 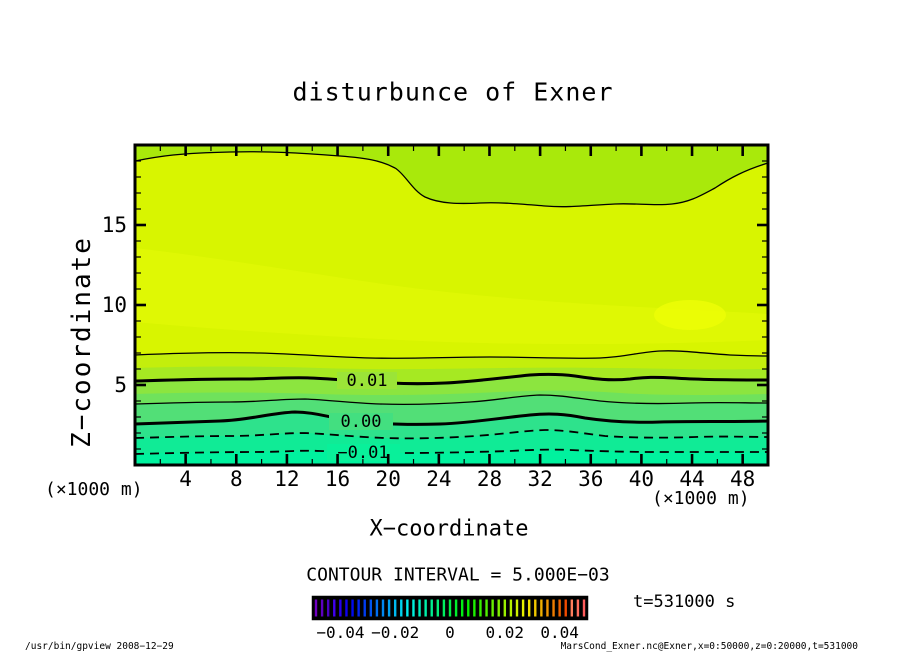 I want to click on x-tick-label: 16, so click(x=337, y=479).